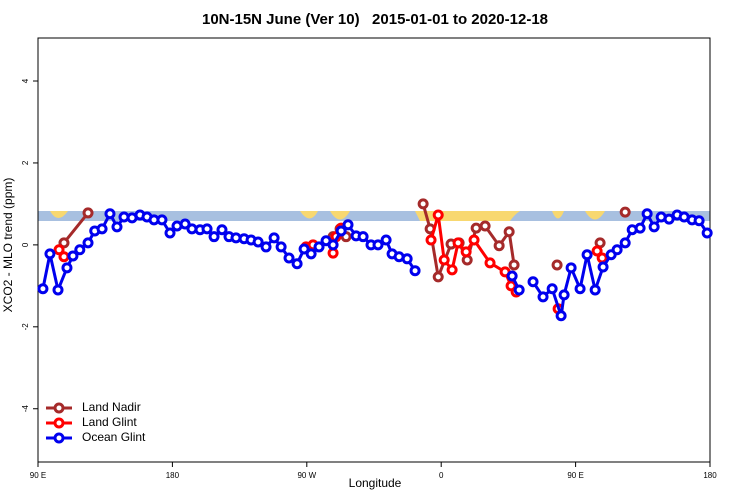 This screenshot has height=500, width=750. What do you see at coordinates (111, 407) in the screenshot?
I see `legend-label: Land Nadir` at bounding box center [111, 407].